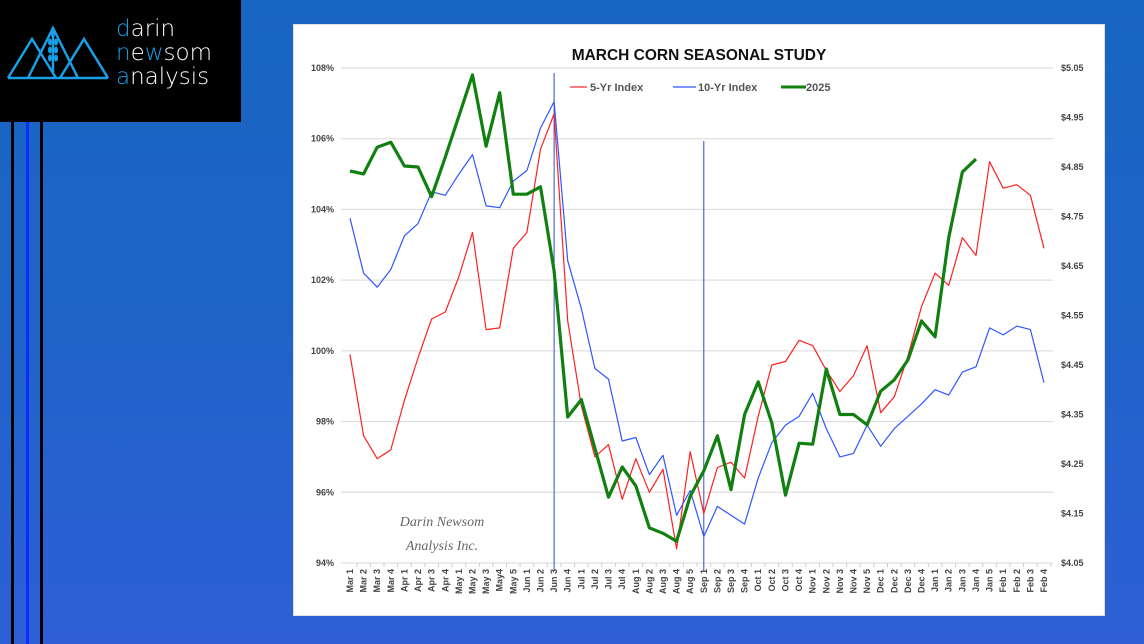 This screenshot has height=644, width=1144. I want to click on x-tick-label: Jan 2, so click(949, 580).